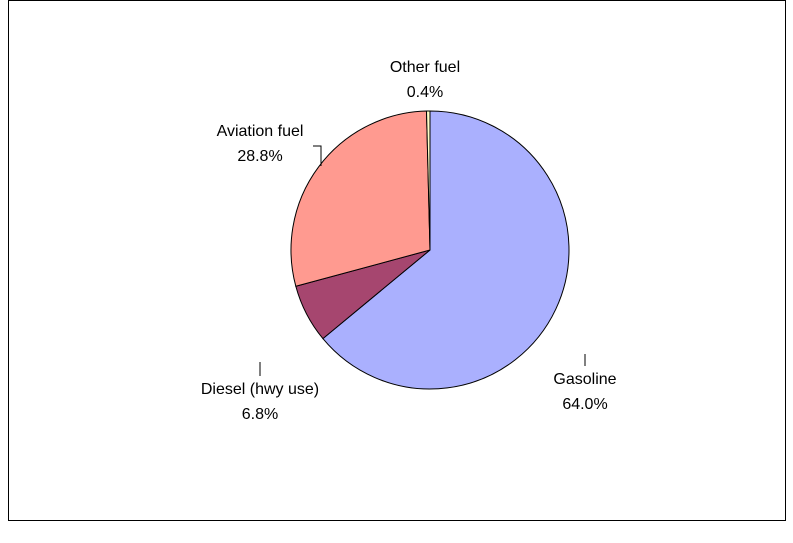  I want to click on slice-label-name: Diesel (hwy use), so click(260, 389).